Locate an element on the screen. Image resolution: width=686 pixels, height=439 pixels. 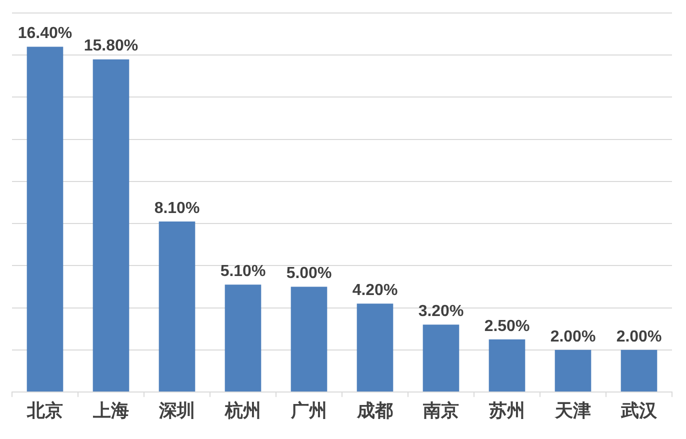
data-label: 5.10% is located at coordinates (243, 271).